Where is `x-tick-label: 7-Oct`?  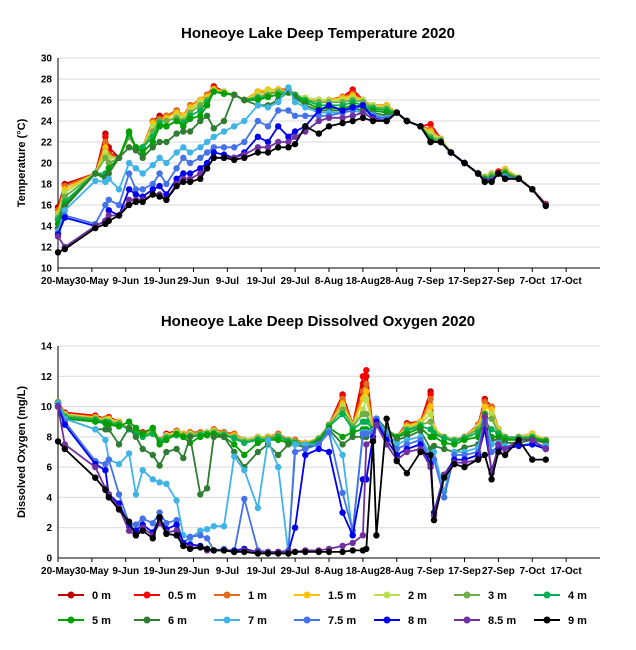
x-tick-label: 7-Oct is located at coordinates (532, 281).